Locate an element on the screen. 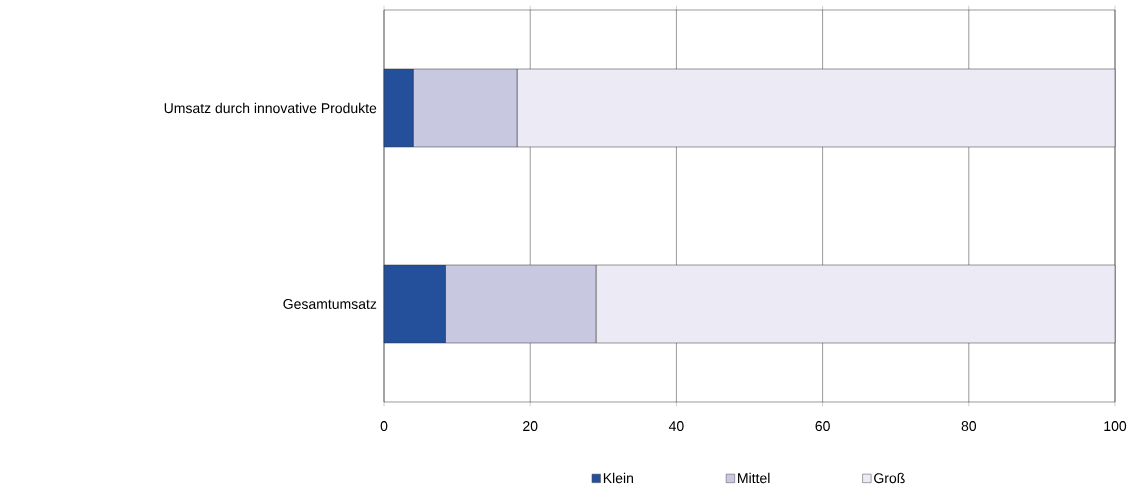 Image resolution: width=1139 pixels, height=504 pixels. x-tick-label: 80 is located at coordinates (969, 426).